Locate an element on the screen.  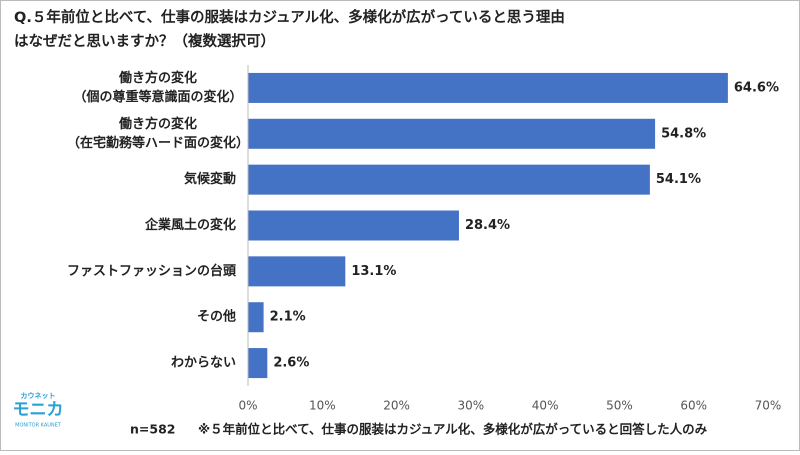
value-label: 13.1% is located at coordinates (373, 271).